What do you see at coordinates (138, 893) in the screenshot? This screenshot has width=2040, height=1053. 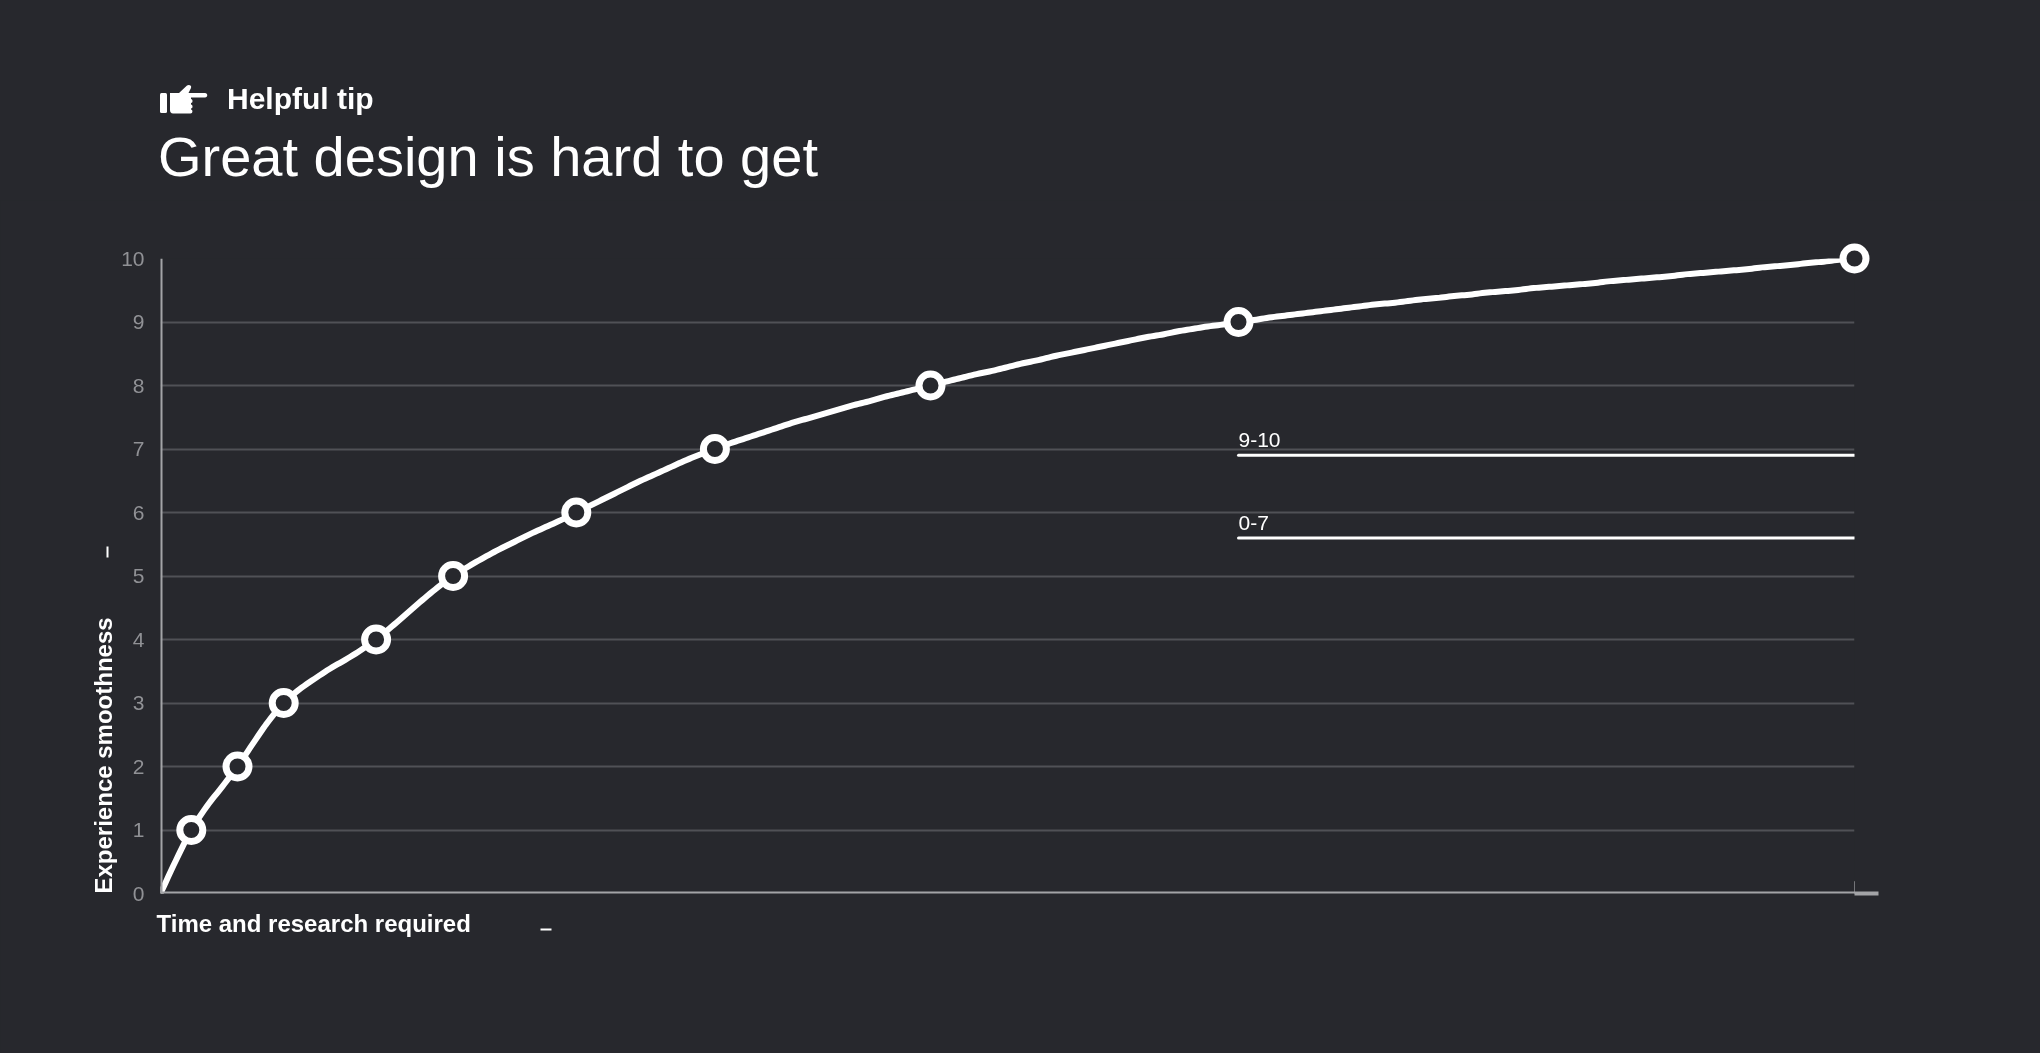 I see `y-tick-label: 0` at bounding box center [138, 893].